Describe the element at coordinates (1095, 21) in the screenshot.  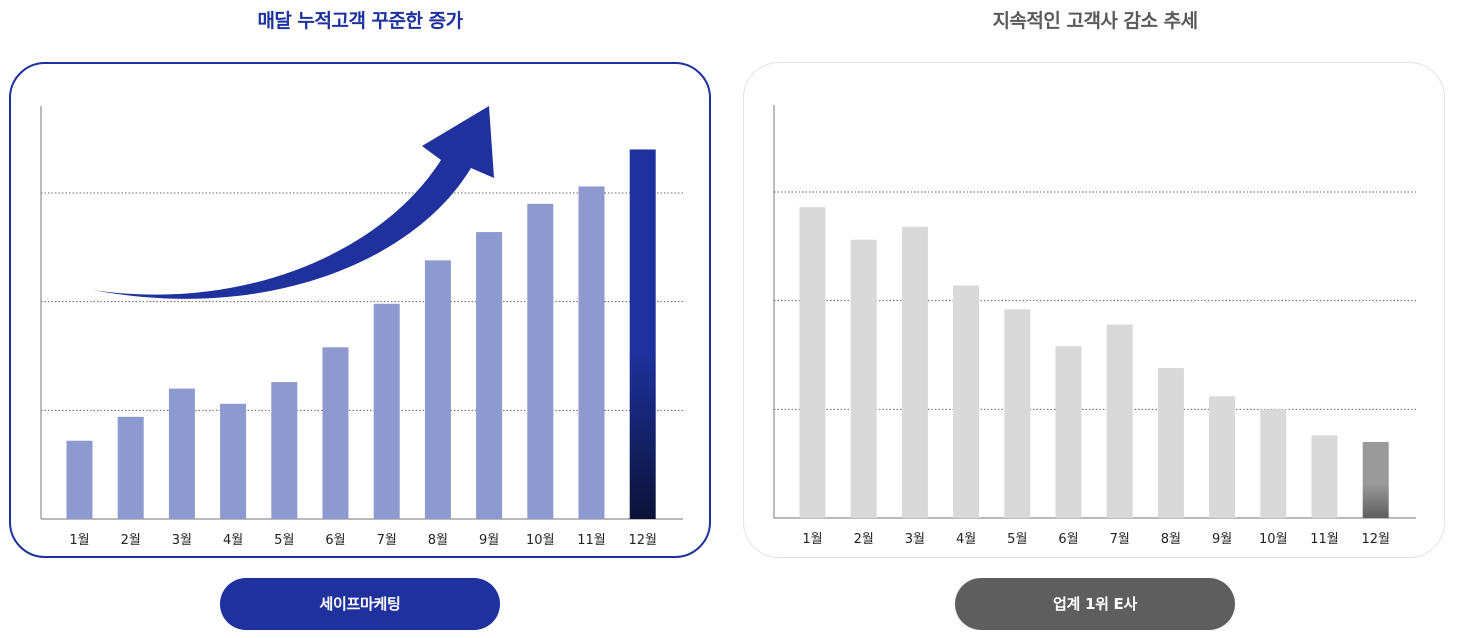
I see `right-chart-title: 지속적인 고객사 감소 추세` at that location.